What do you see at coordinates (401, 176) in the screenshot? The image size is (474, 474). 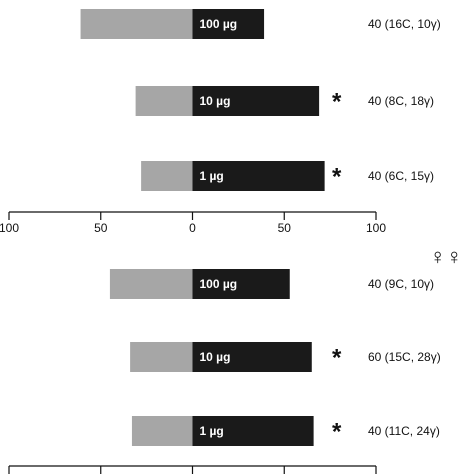 I see `row-label: 40 (6C, 15γ)` at bounding box center [401, 176].